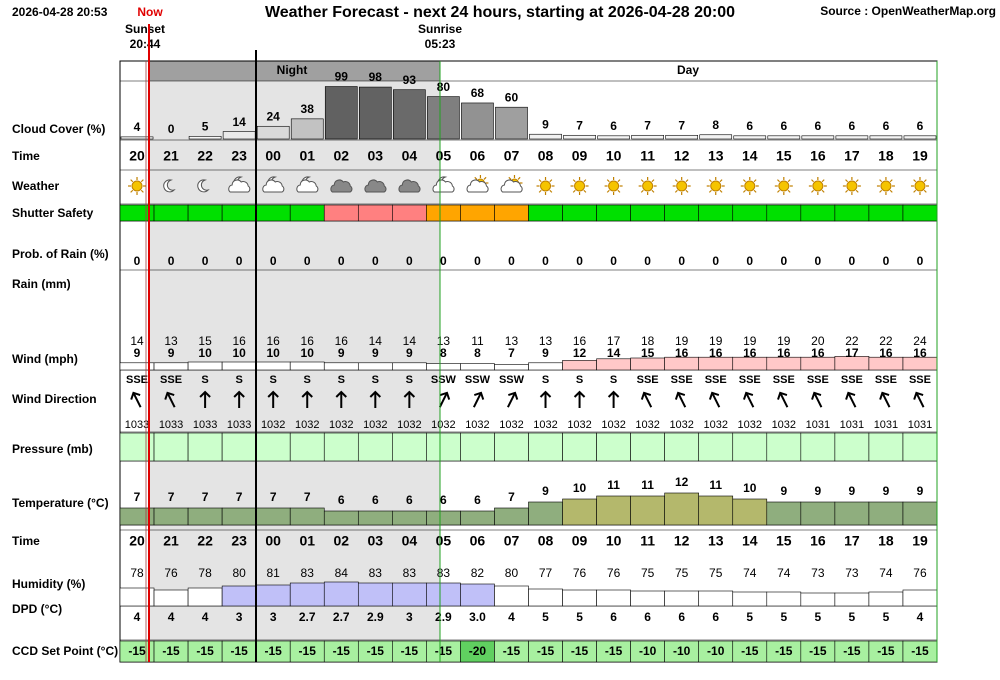 The image size is (1000, 680). Describe the element at coordinates (512, 651) in the screenshot. I see `ccd-value: -15` at that location.